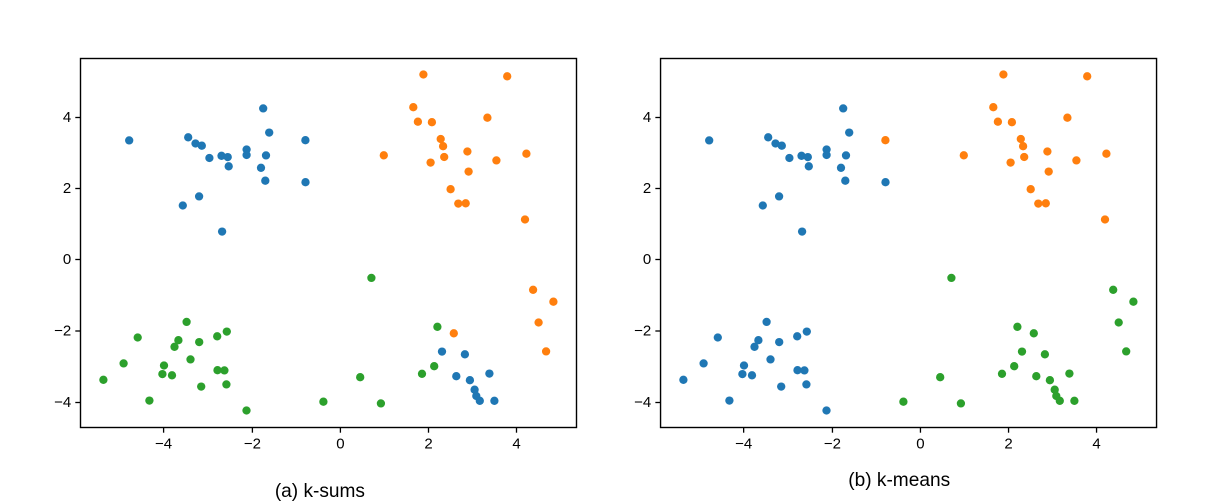  Describe the element at coordinates (320, 491) in the screenshot. I see `svg-text: (a) k-sums` at that location.